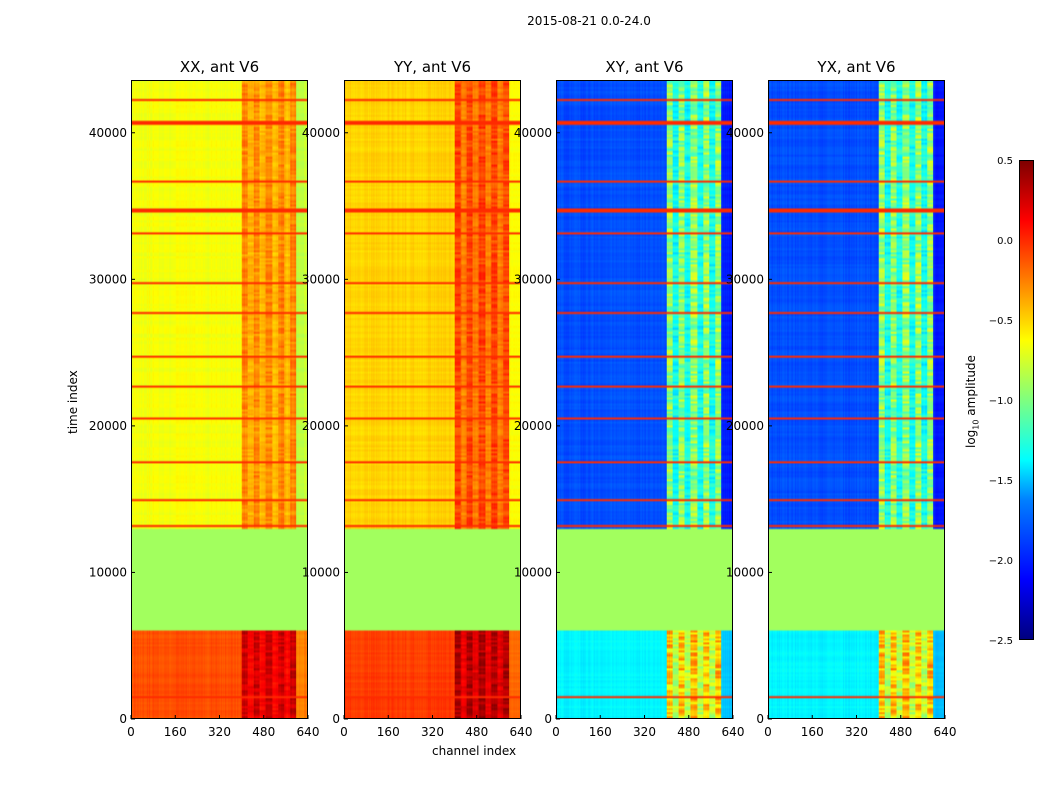 The image size is (1050, 800). What do you see at coordinates (1005, 161) in the screenshot?
I see `colorbar-tick-label: 0.5` at bounding box center [1005, 161].